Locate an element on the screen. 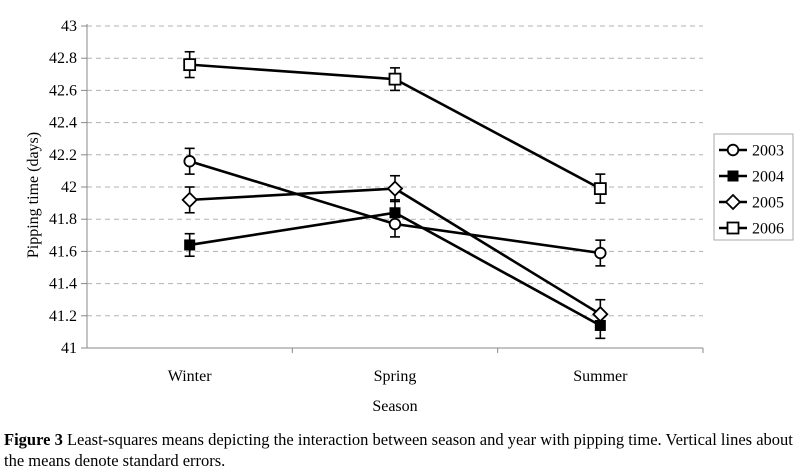 The image size is (804, 472). y-tick-label: 42.2 is located at coordinates (63, 155).